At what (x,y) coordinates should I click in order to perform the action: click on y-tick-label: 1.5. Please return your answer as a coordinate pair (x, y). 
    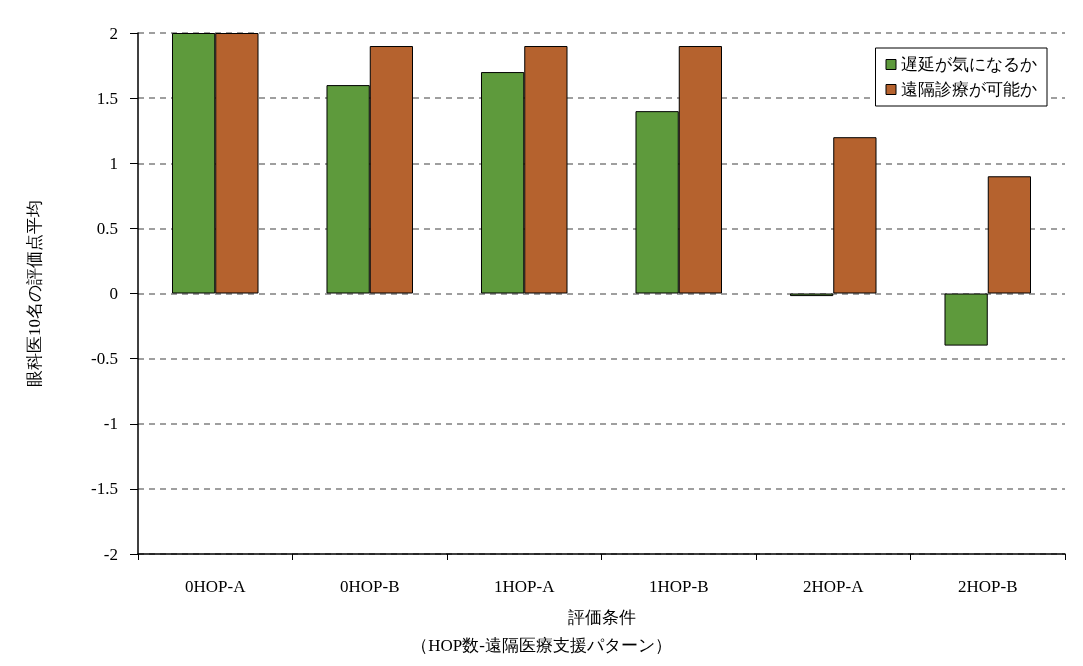
    Looking at the image, I should click on (107, 98).